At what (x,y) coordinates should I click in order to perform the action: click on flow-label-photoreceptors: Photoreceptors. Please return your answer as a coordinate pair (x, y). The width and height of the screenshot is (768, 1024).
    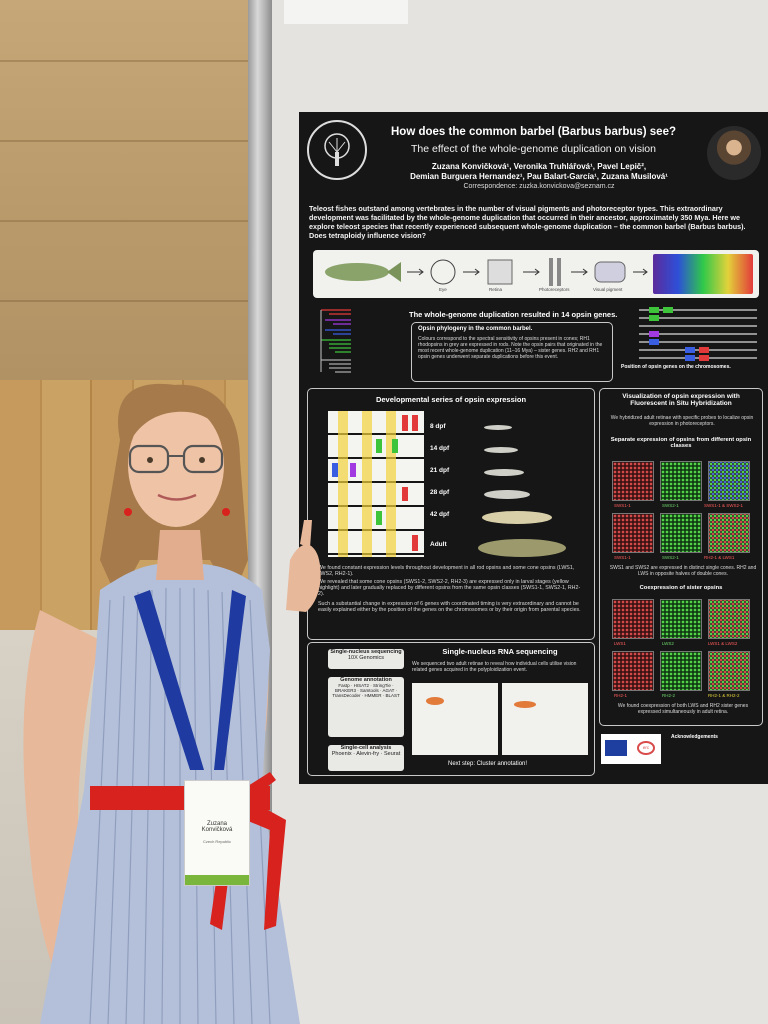
    Looking at the image, I should click on (554, 289).